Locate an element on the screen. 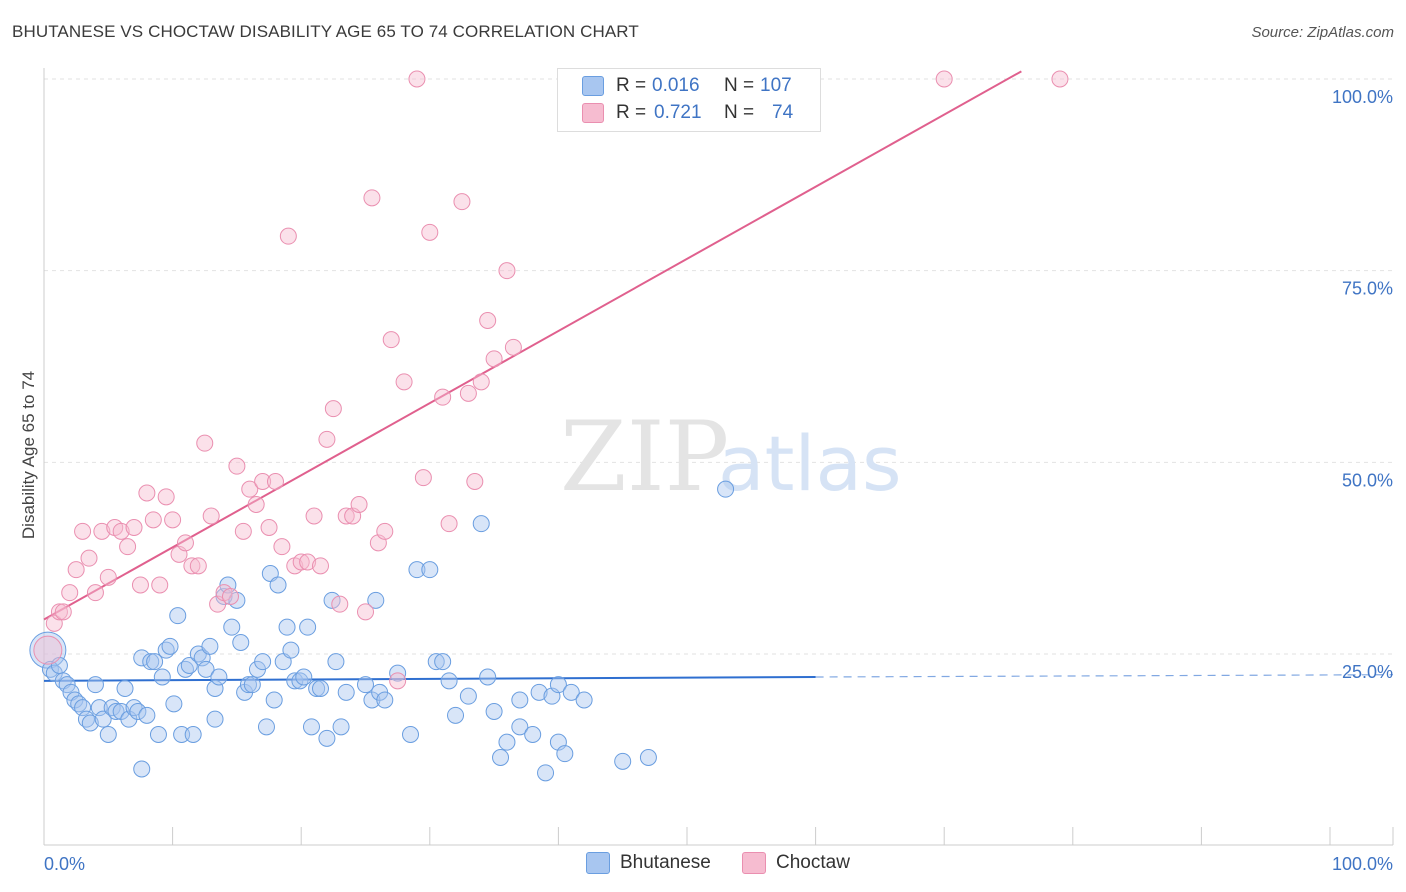 This screenshot has width=1406, height=892. bottom-legend-bhutanese: Bhutanese is located at coordinates (648, 863).